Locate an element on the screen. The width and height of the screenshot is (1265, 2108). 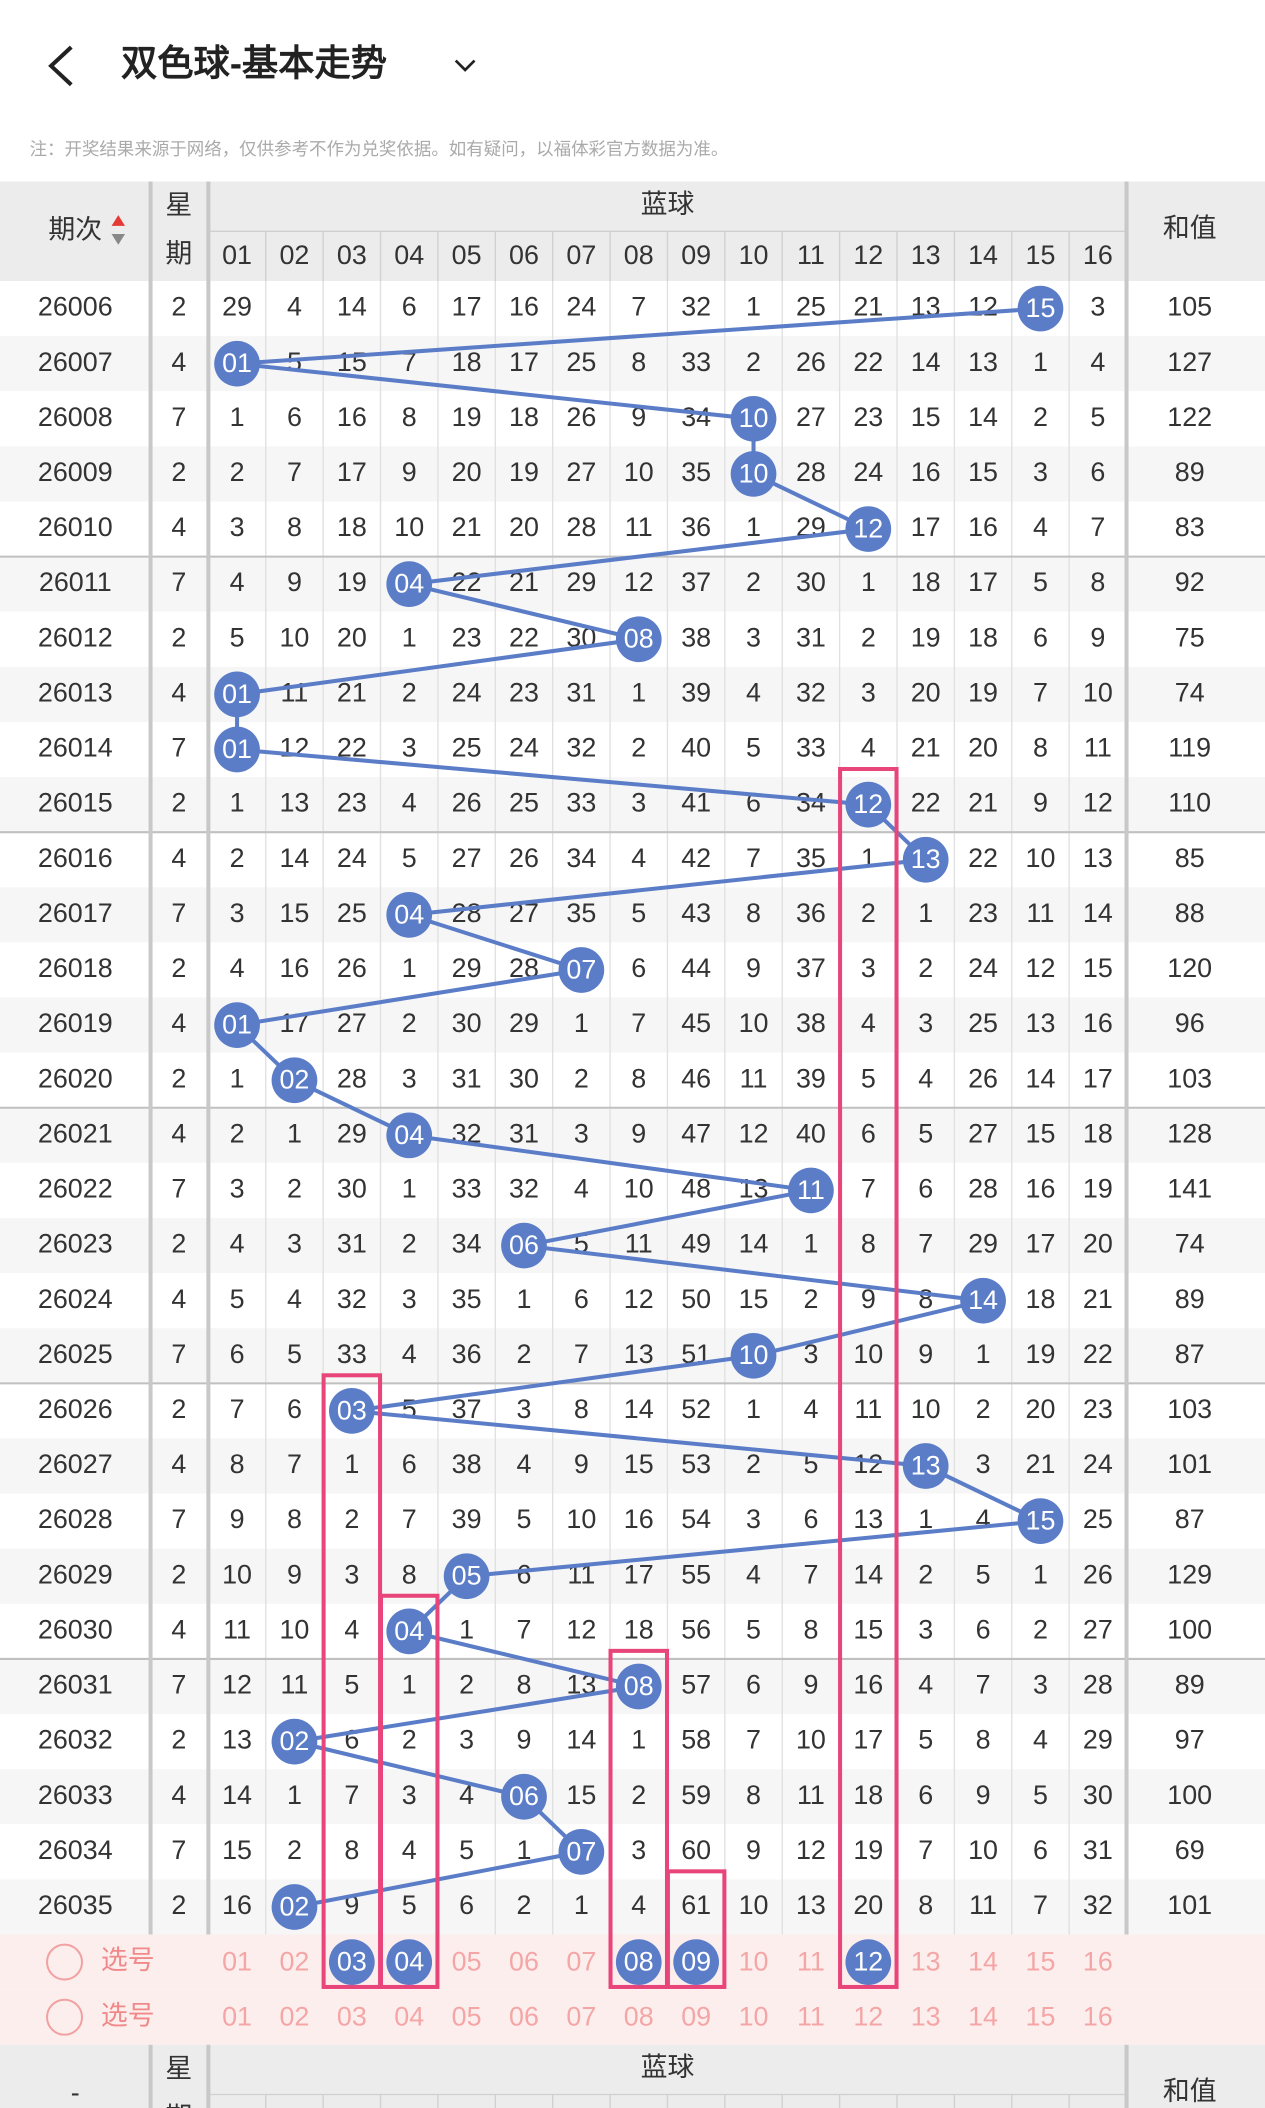
miss-count: 19 is located at coordinates (524, 472).